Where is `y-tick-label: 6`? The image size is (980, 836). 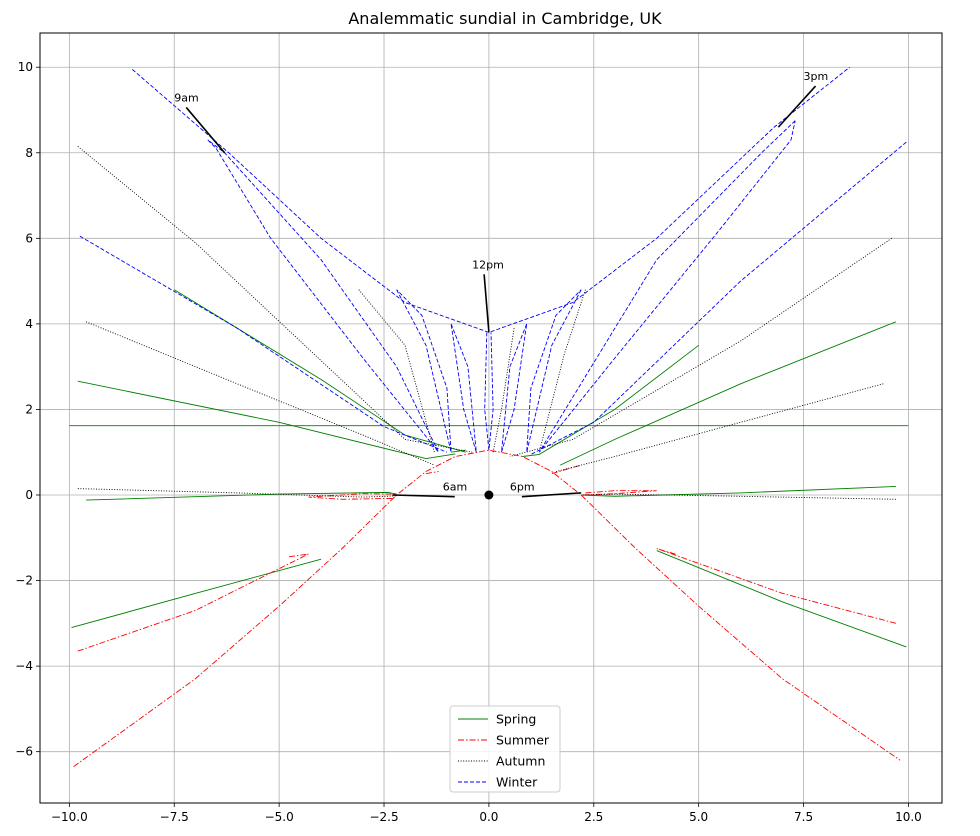
y-tick-label: 6 is located at coordinates (29, 238).